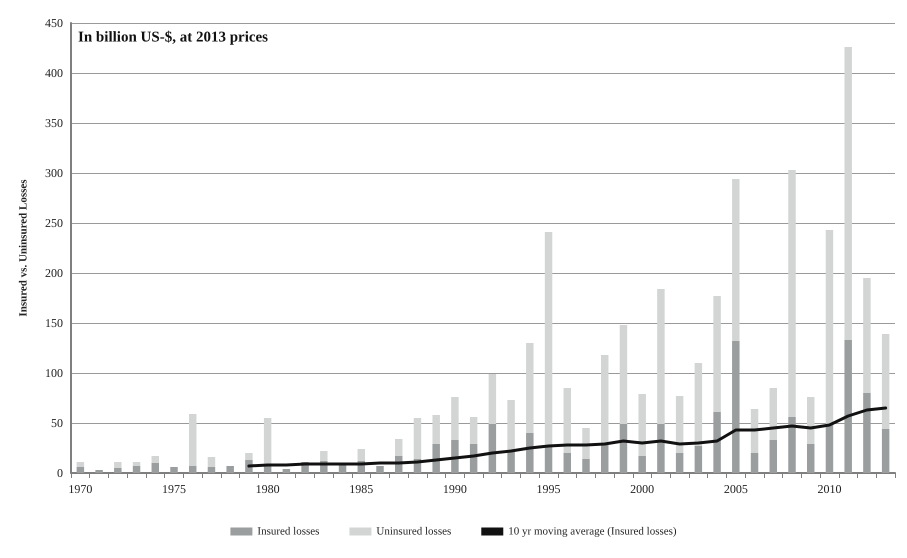  I want to click on x-tick-label: 1995, so click(548, 489).